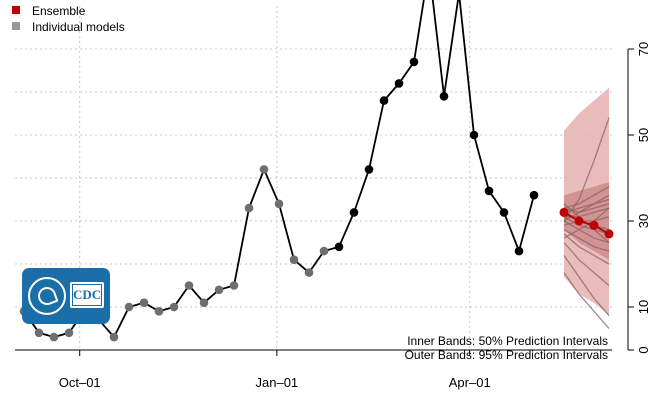 Image resolution: width=655 pixels, height=398 pixels. What do you see at coordinates (643, 221) in the screenshot?
I see `y-tick-label: 30` at bounding box center [643, 221].